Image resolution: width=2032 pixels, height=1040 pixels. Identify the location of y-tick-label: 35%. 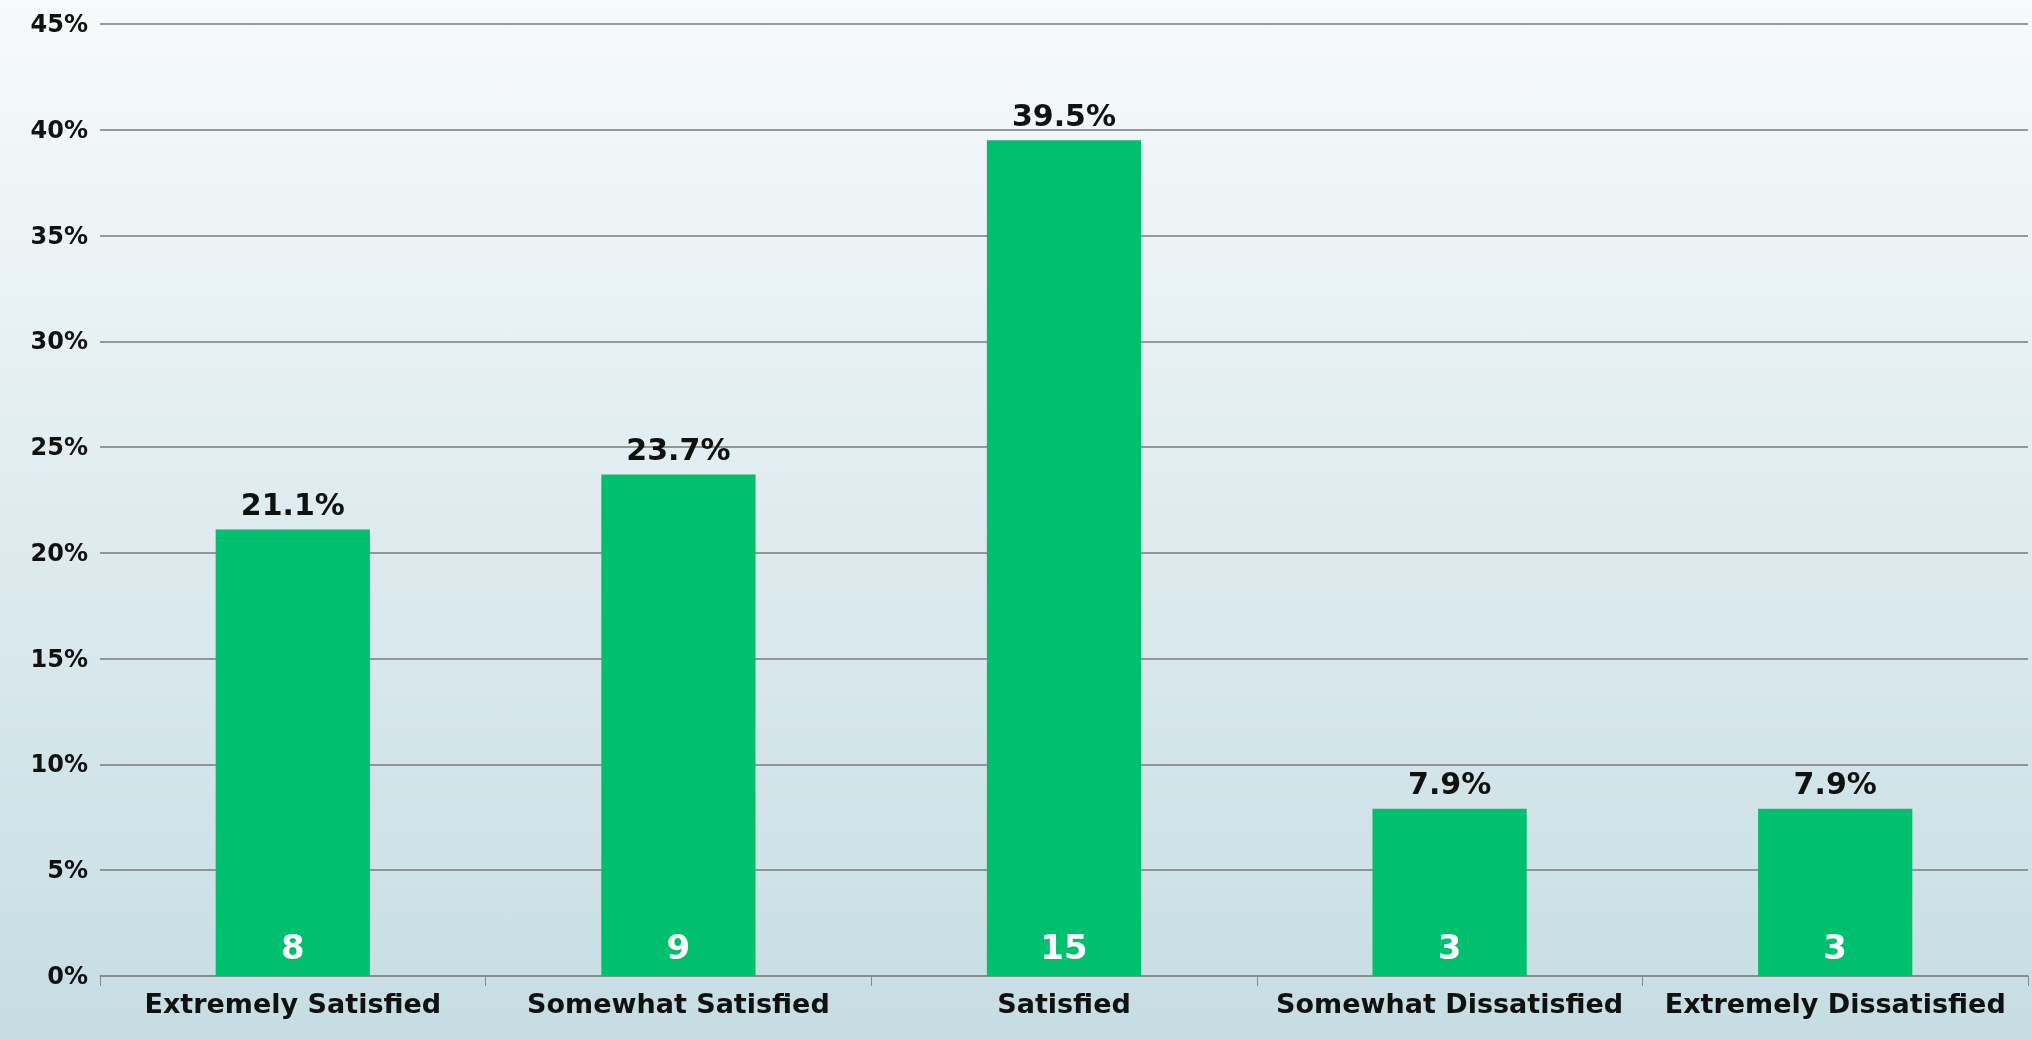
(59, 235).